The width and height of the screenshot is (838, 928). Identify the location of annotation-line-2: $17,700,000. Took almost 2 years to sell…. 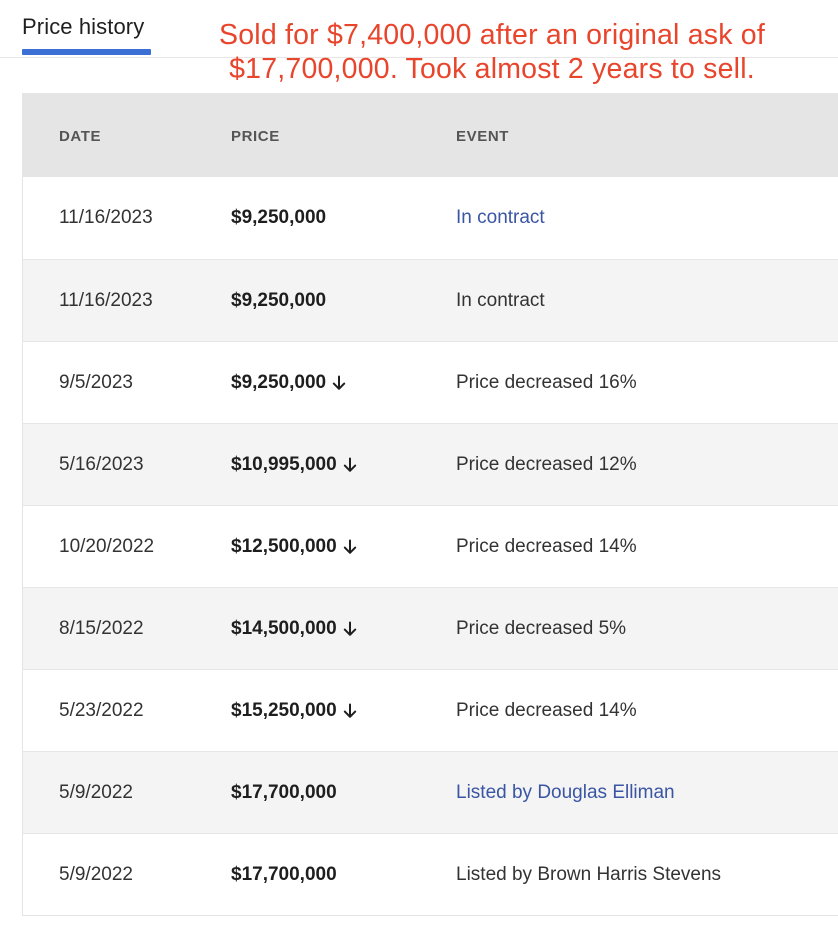
(492, 69).